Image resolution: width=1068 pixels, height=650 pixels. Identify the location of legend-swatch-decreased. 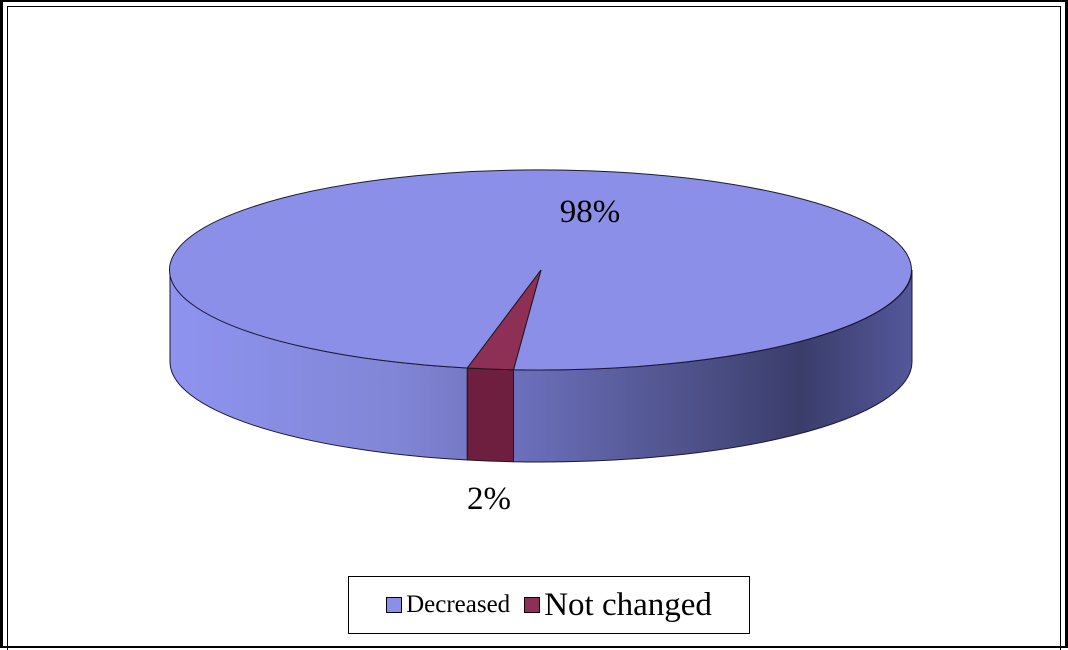
(394, 605).